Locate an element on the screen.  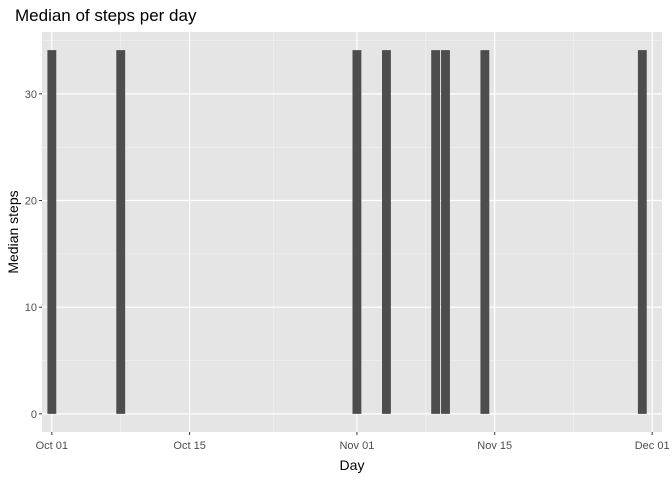
y-tick-label: 30 is located at coordinates (31, 95).